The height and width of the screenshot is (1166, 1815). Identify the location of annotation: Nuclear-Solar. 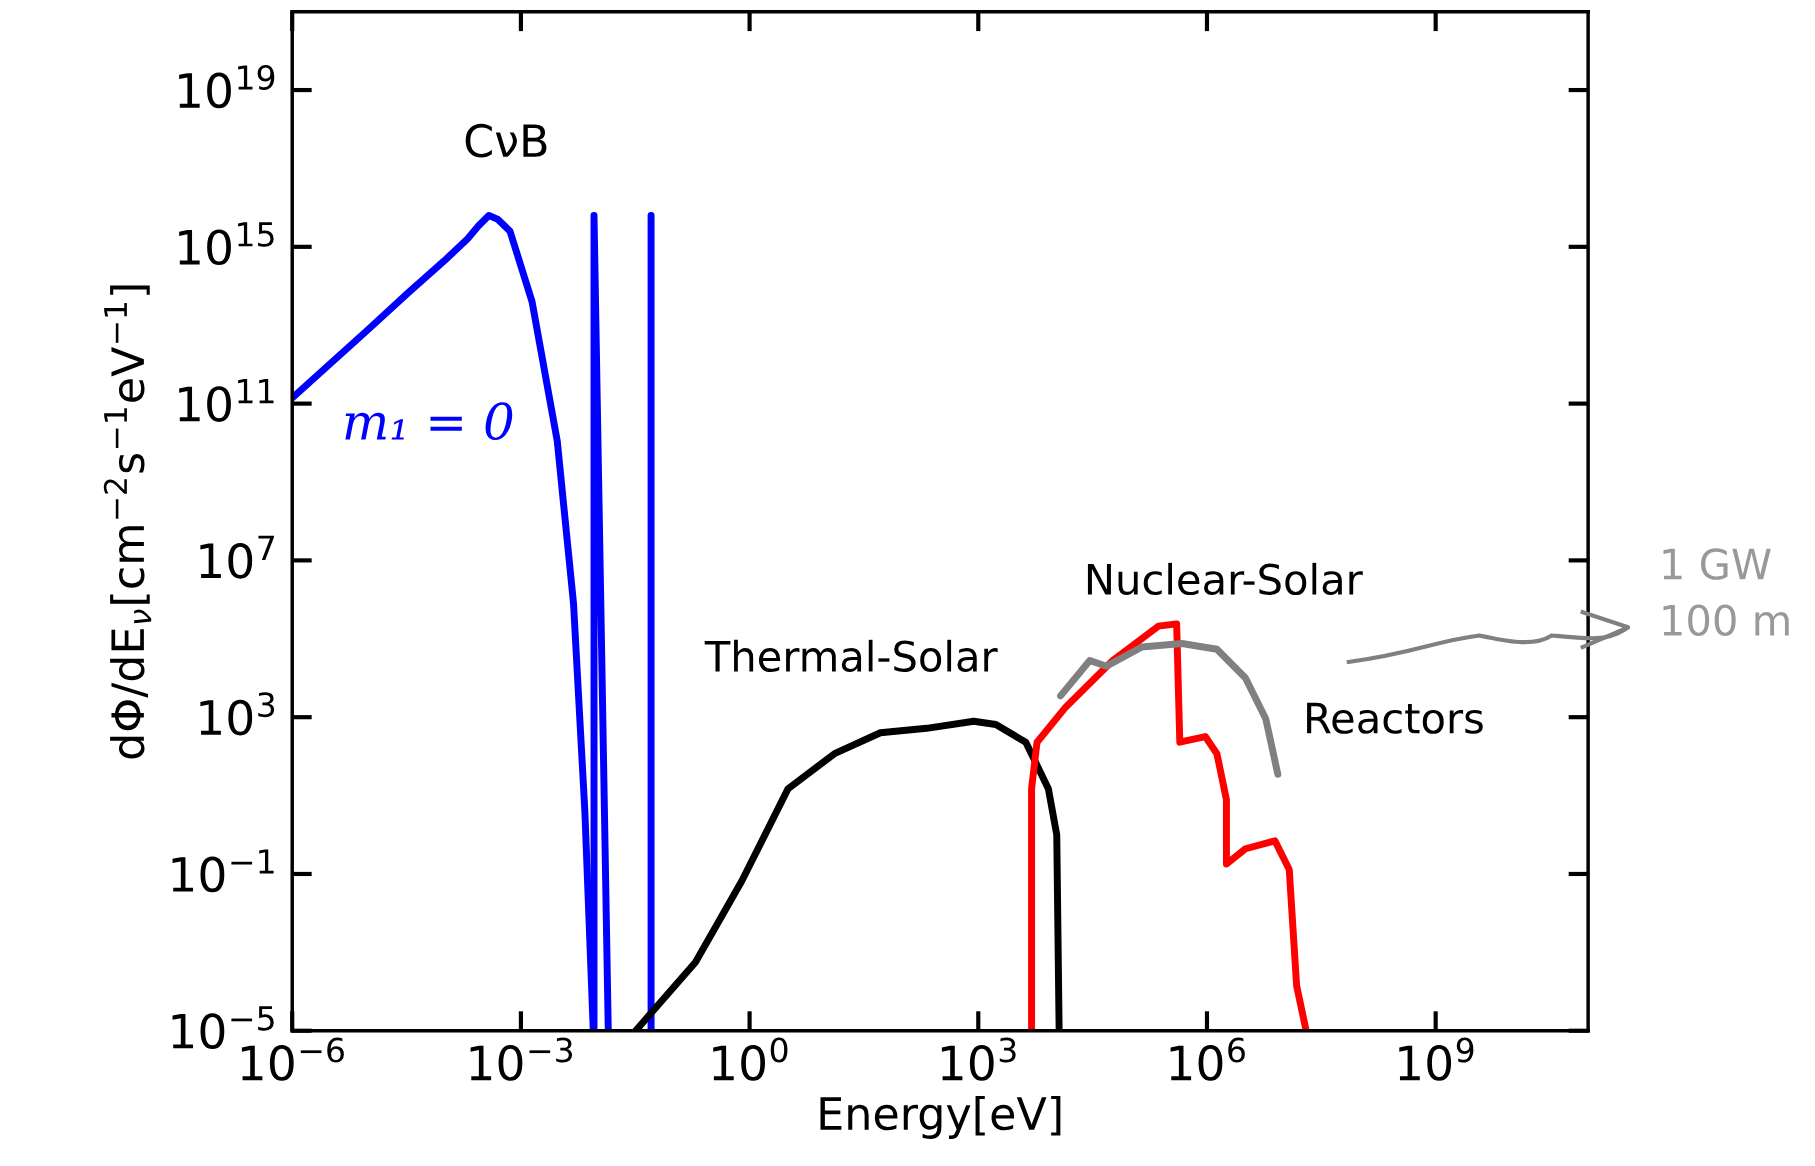
(1225, 579).